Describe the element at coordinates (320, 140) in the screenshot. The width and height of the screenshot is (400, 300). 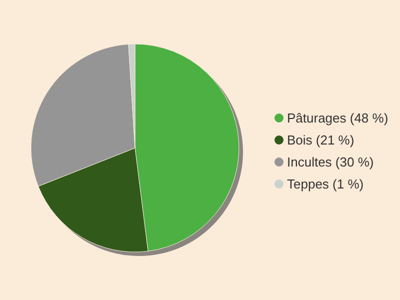
I see `legend-label: Bois (21 %)` at that location.